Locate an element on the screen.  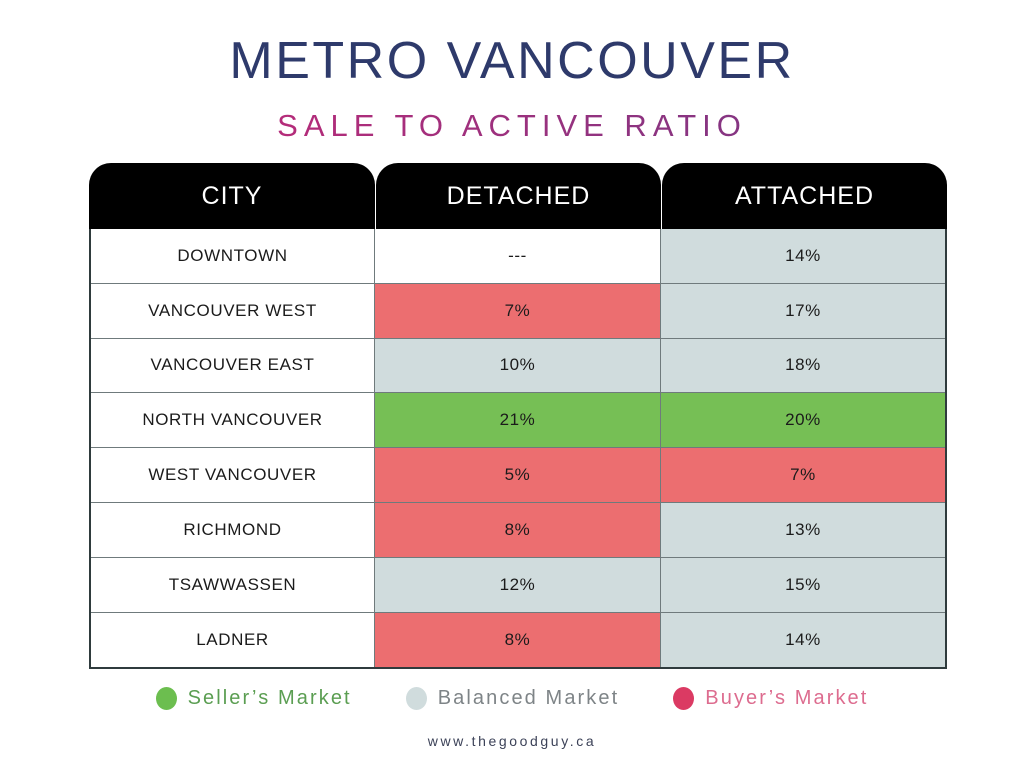
cell-detached: --- is located at coordinates (517, 256).